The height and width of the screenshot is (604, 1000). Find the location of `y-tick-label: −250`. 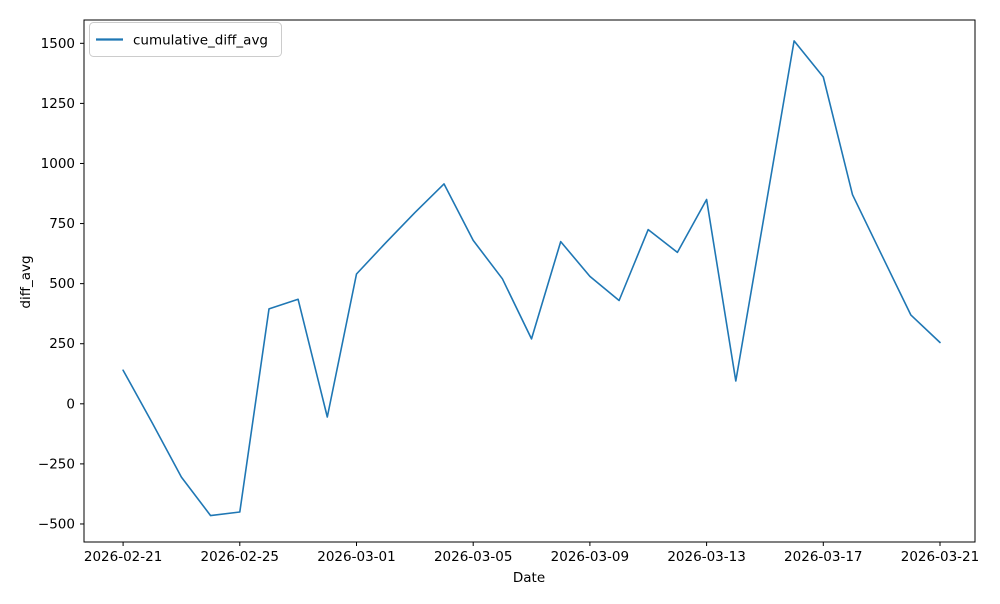

y-tick-label: −250 is located at coordinates (56, 464).